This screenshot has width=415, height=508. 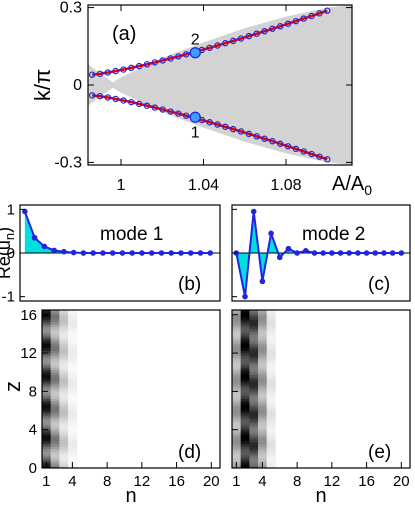 What do you see at coordinates (33, 430) in the screenshot?
I see `y-tick-label: 4` at bounding box center [33, 430].